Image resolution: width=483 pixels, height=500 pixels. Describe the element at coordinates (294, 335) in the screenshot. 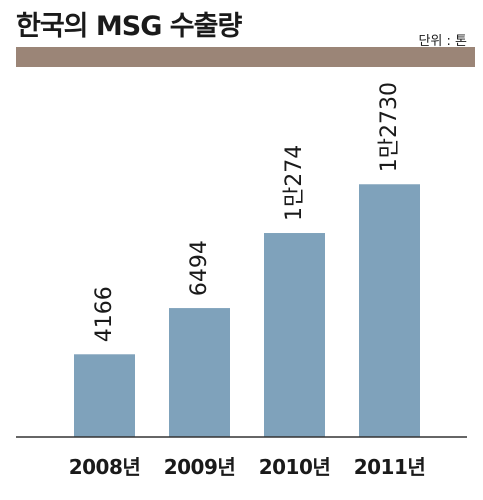

I see `bar-2010년` at that location.